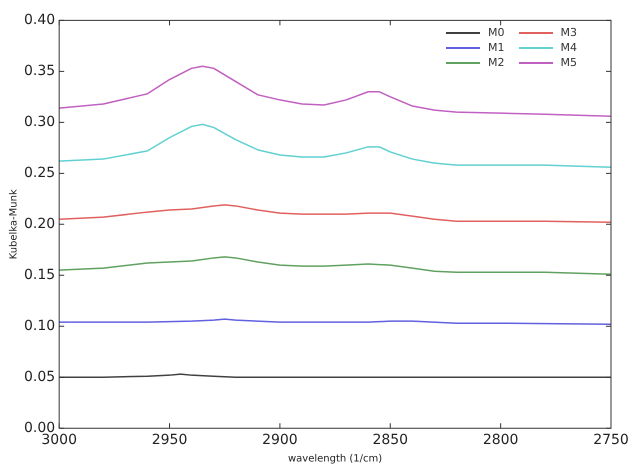  I want to click on y-tick-label: 0.35, so click(40, 71).